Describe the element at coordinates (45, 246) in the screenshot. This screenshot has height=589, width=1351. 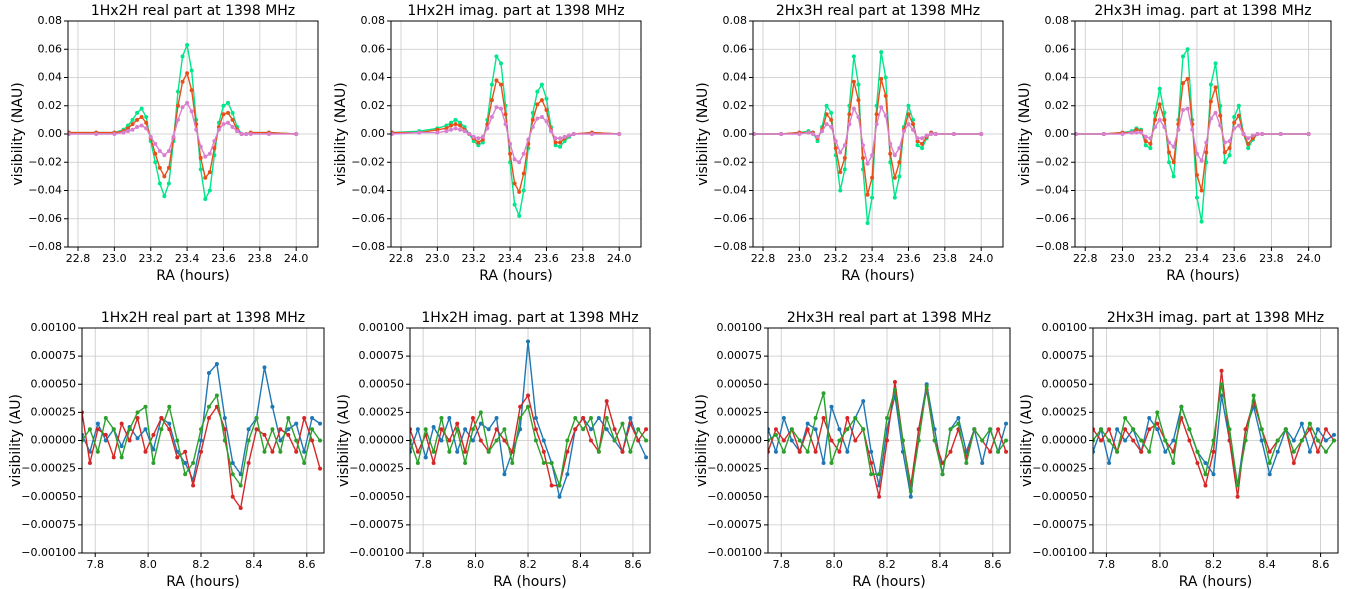
I see `y-tick-label: −0.08` at that location.